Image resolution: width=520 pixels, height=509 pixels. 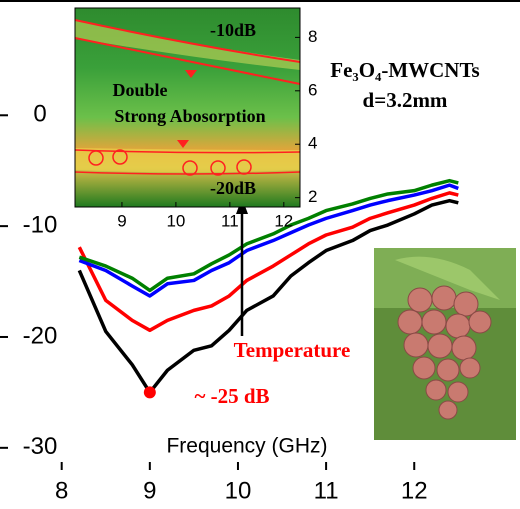 I want to click on inset-y-tick-label: 4, so click(x=312, y=143).